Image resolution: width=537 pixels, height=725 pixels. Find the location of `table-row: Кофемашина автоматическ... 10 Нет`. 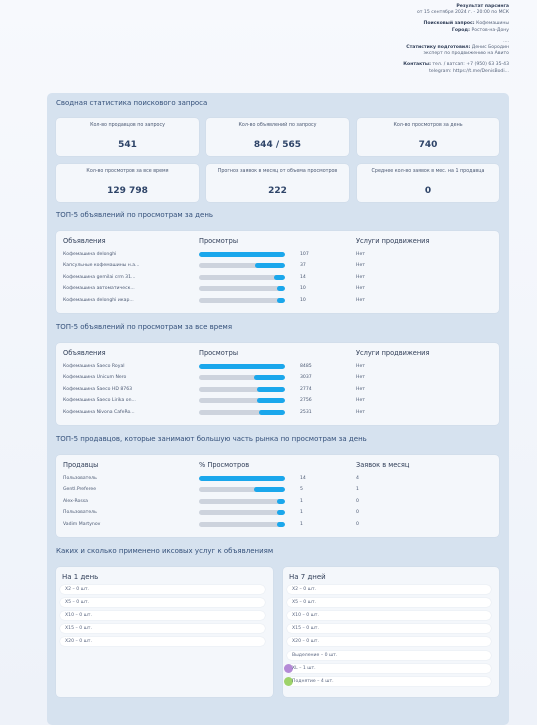

table-row: Кофемашина автоматическ... 10 Нет is located at coordinates (277, 289).